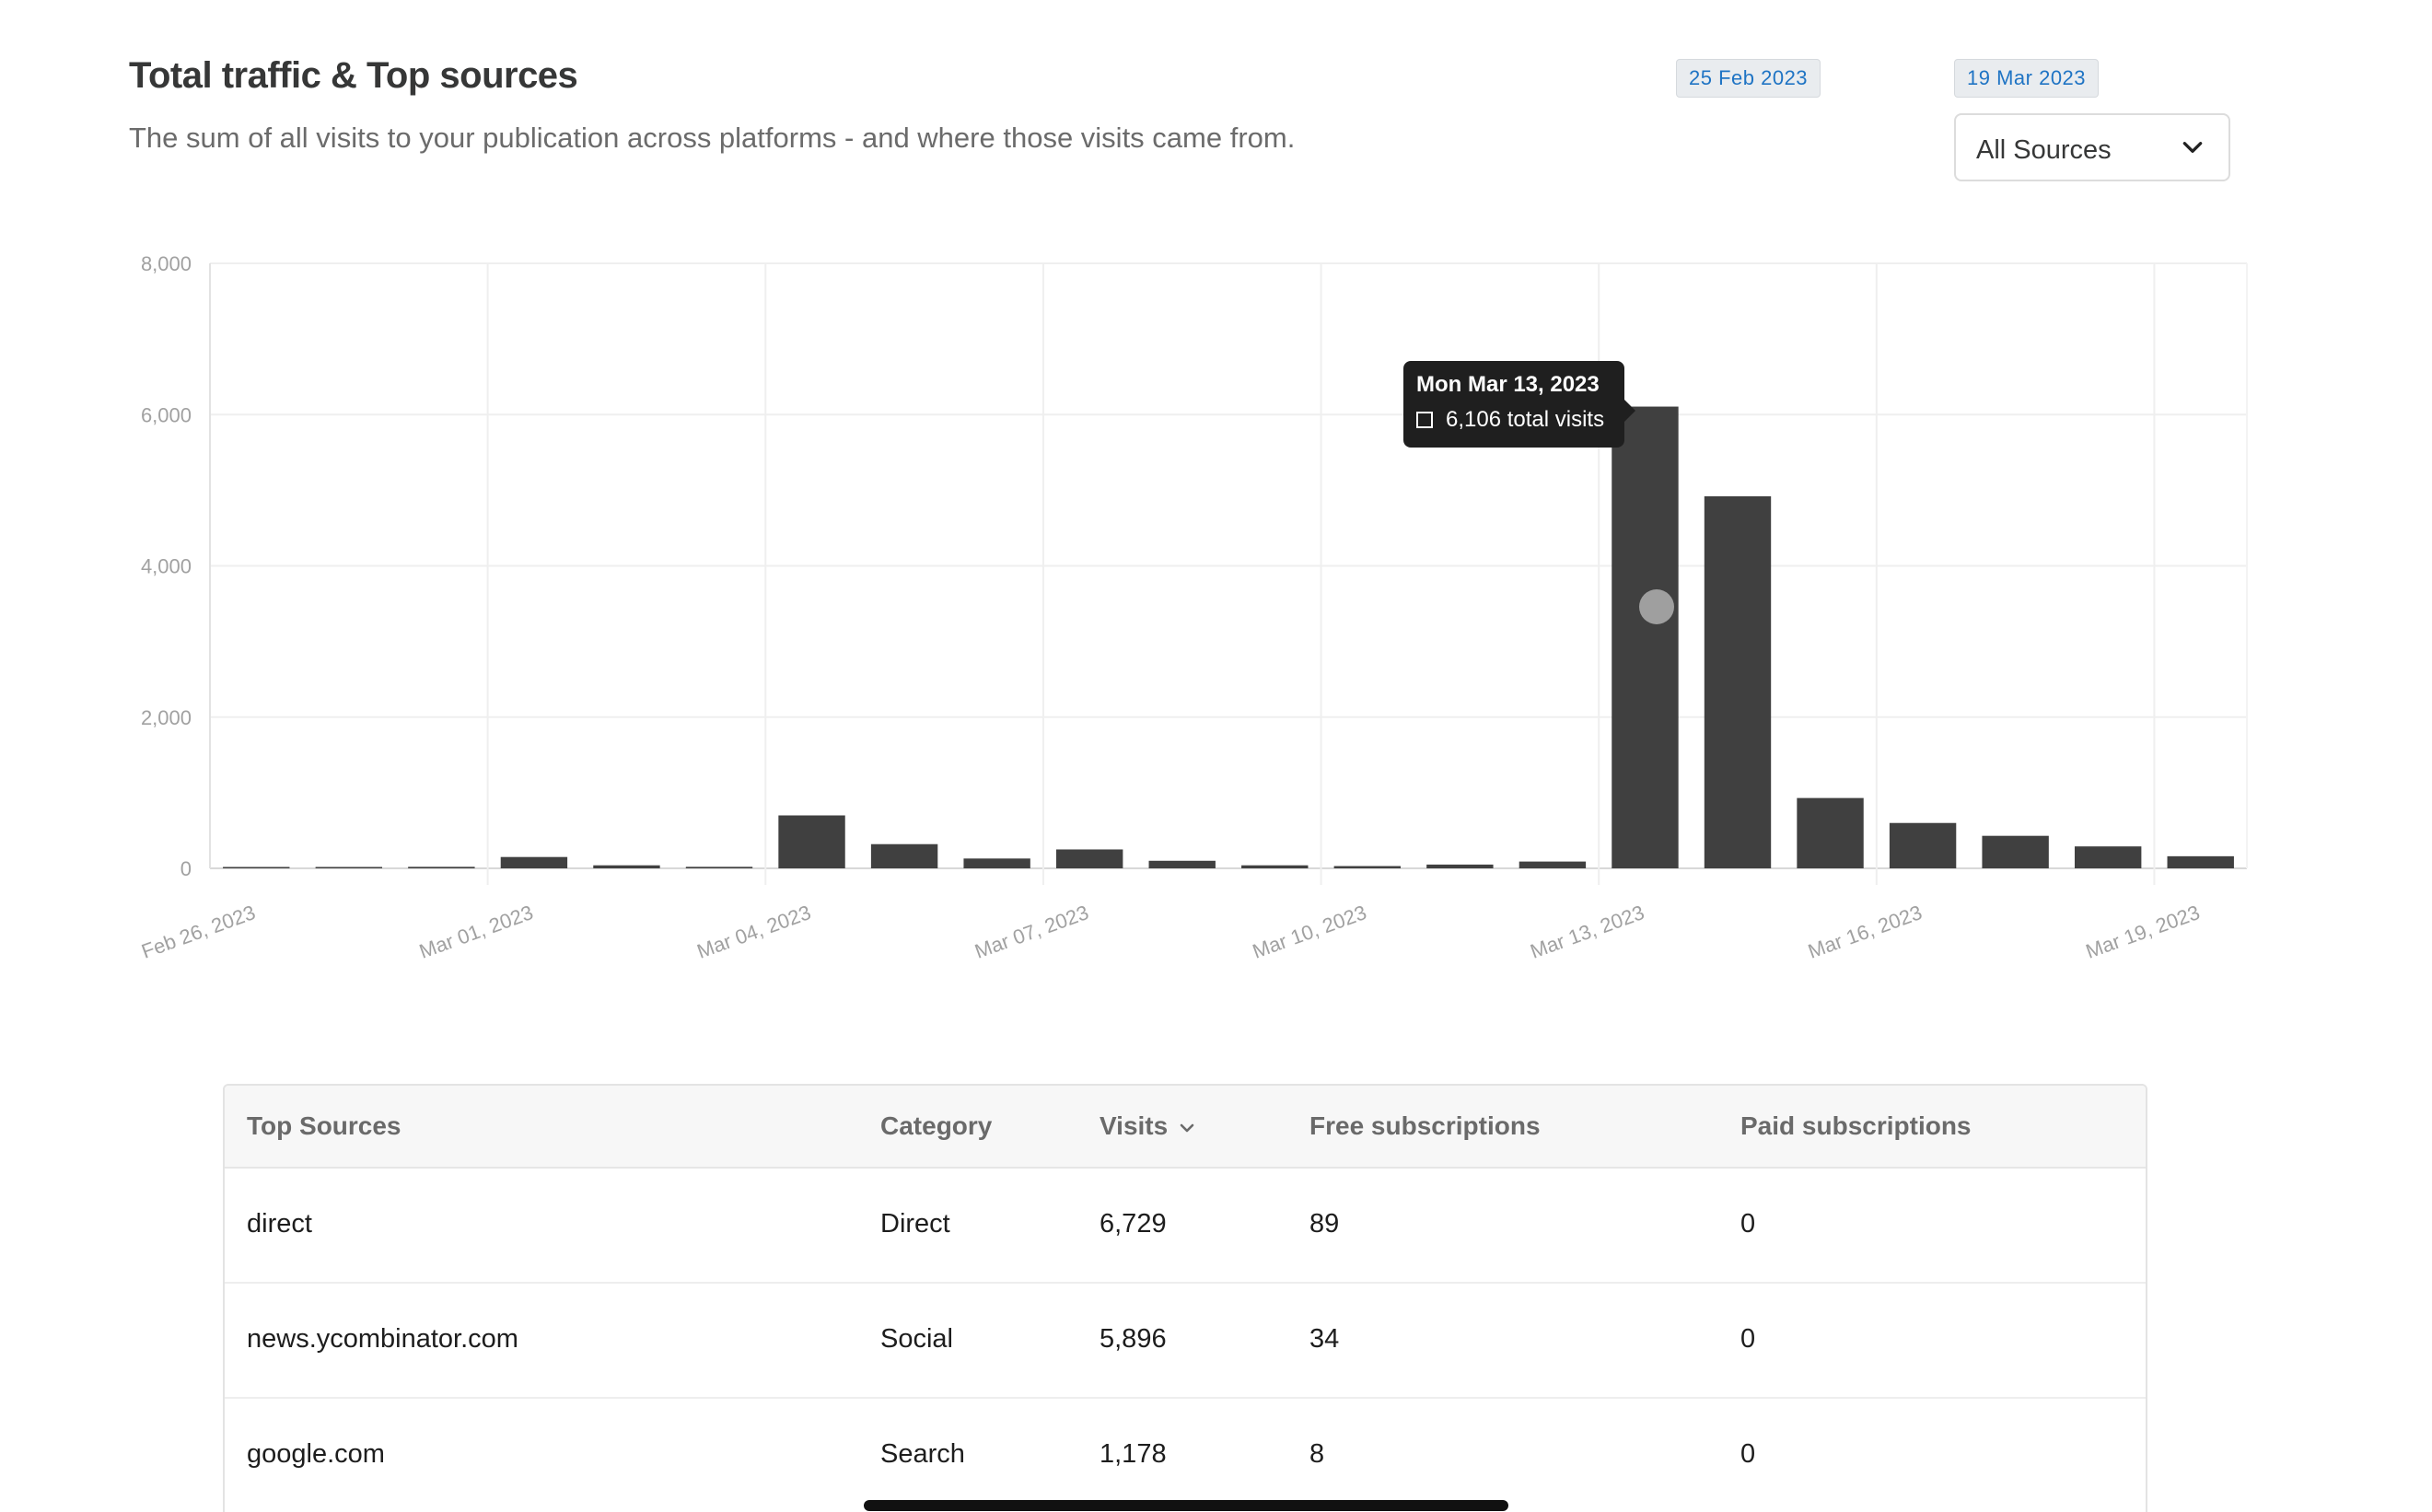  What do you see at coordinates (1185, 1226) in the screenshot?
I see `table-row: direct Direct 6,729 89 0` at bounding box center [1185, 1226].